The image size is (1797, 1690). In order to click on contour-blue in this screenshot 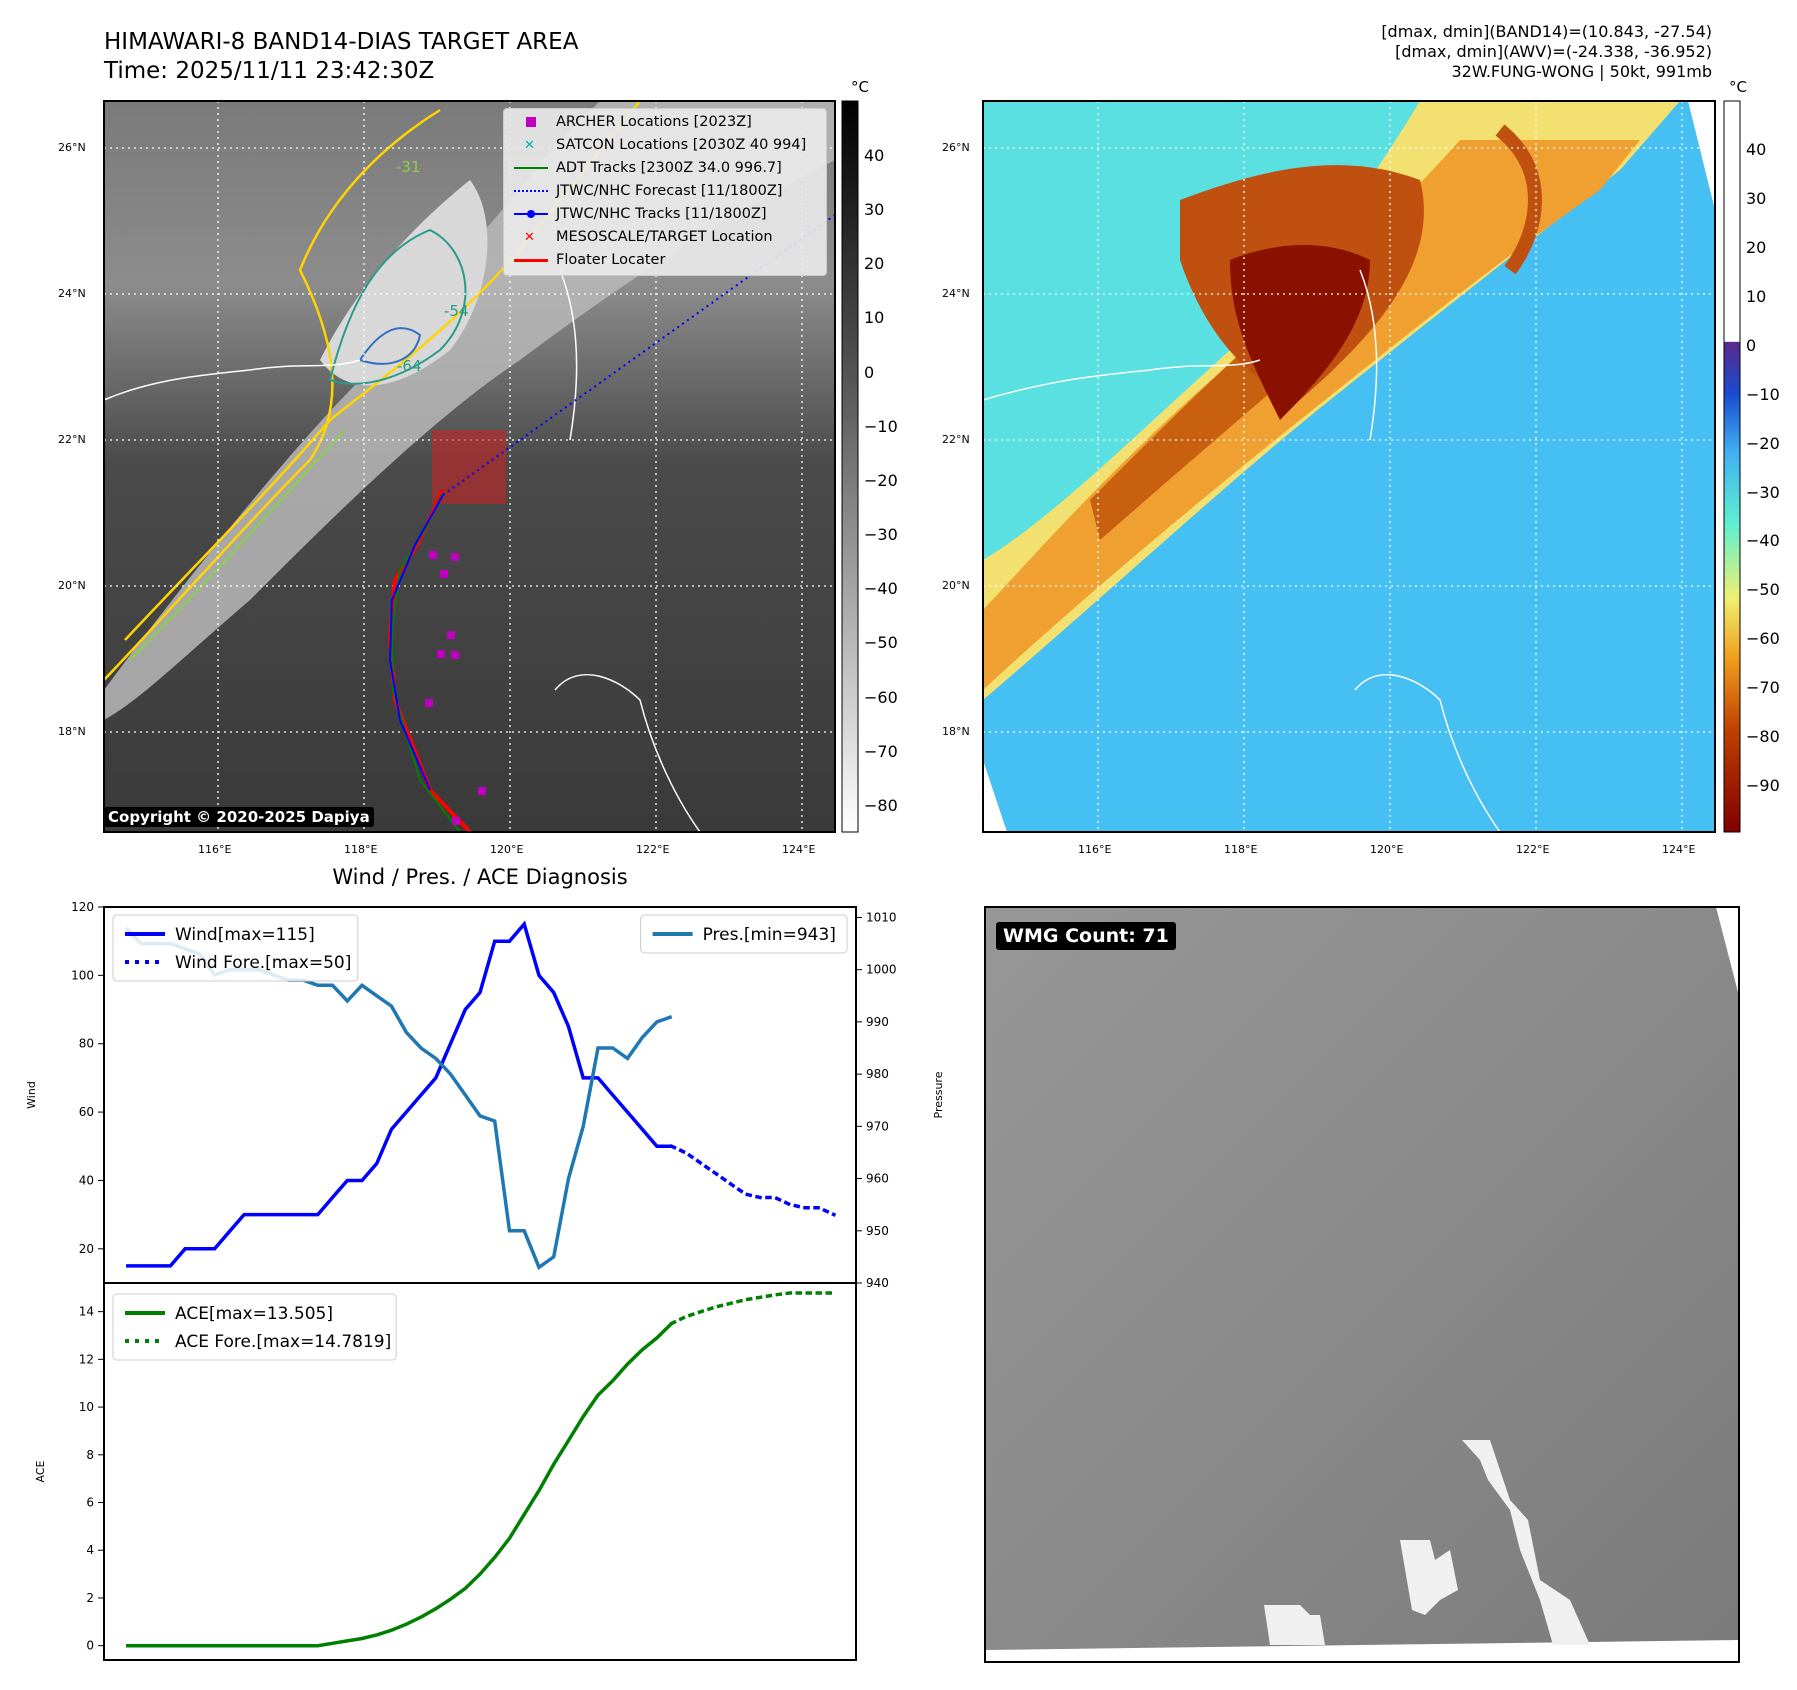, I will do `click(390, 346)`.